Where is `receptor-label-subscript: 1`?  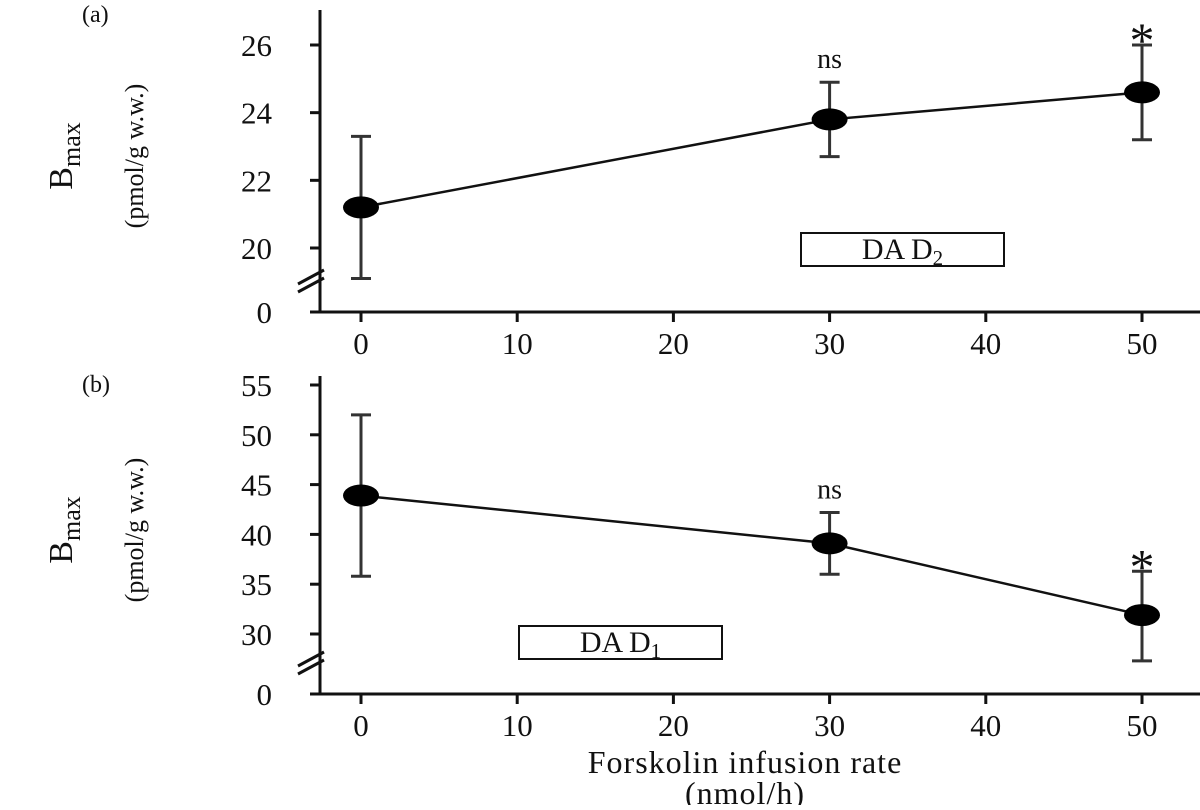 receptor-label-subscript: 1 is located at coordinates (656, 651).